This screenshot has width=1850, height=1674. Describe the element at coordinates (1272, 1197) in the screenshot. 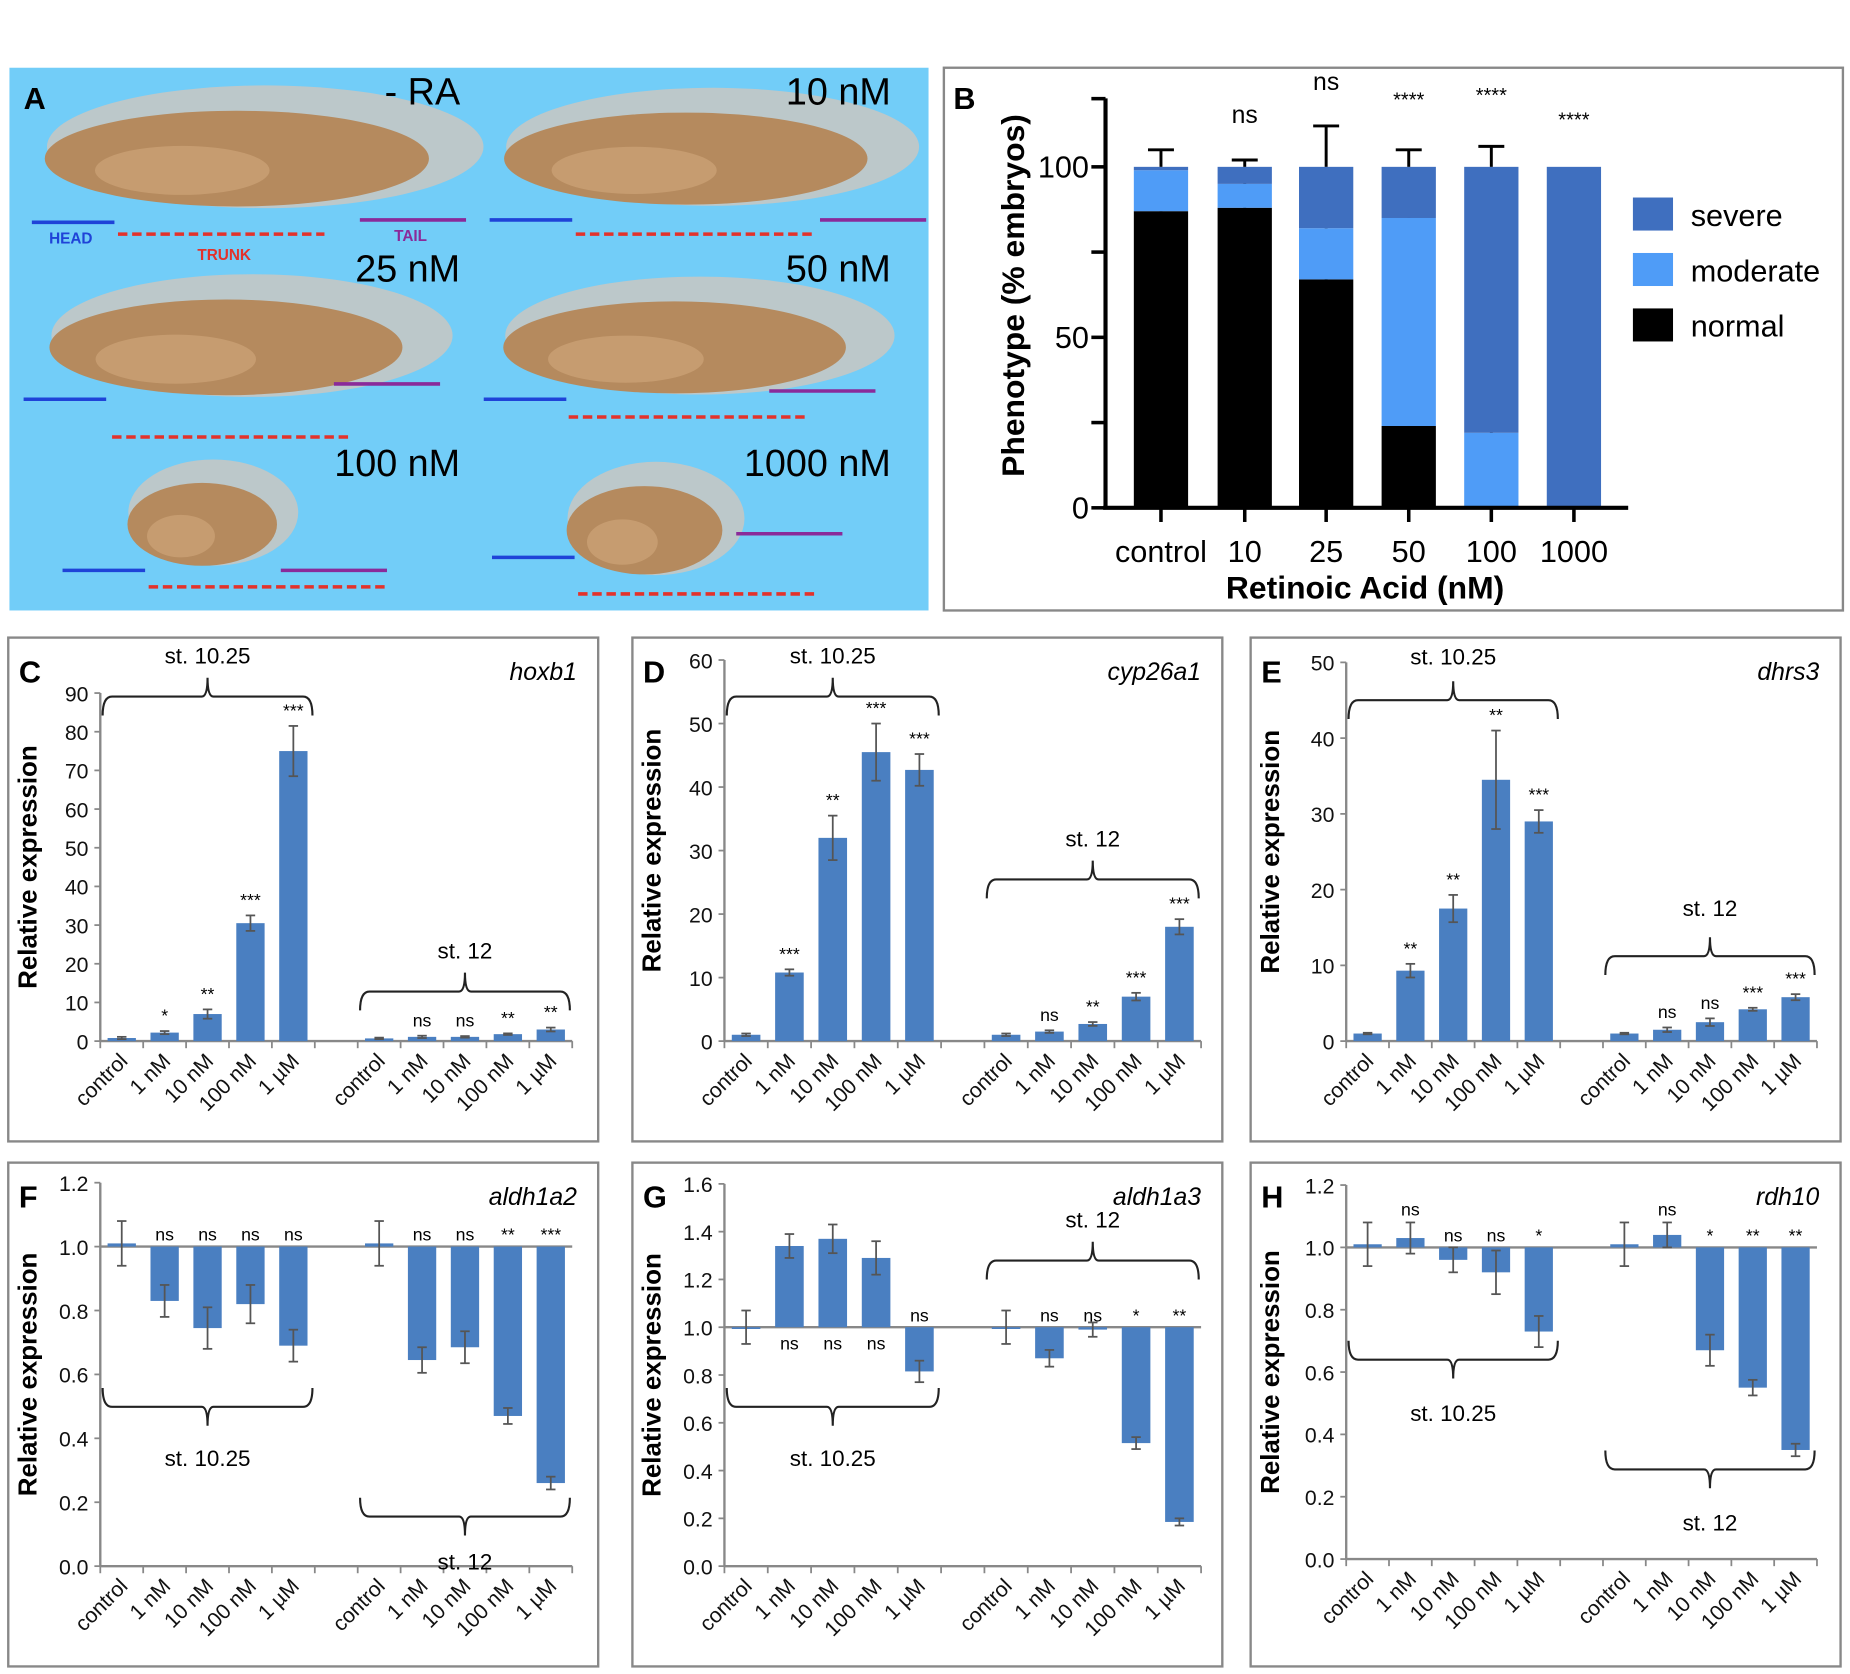

I see `panel-letter: H` at that location.